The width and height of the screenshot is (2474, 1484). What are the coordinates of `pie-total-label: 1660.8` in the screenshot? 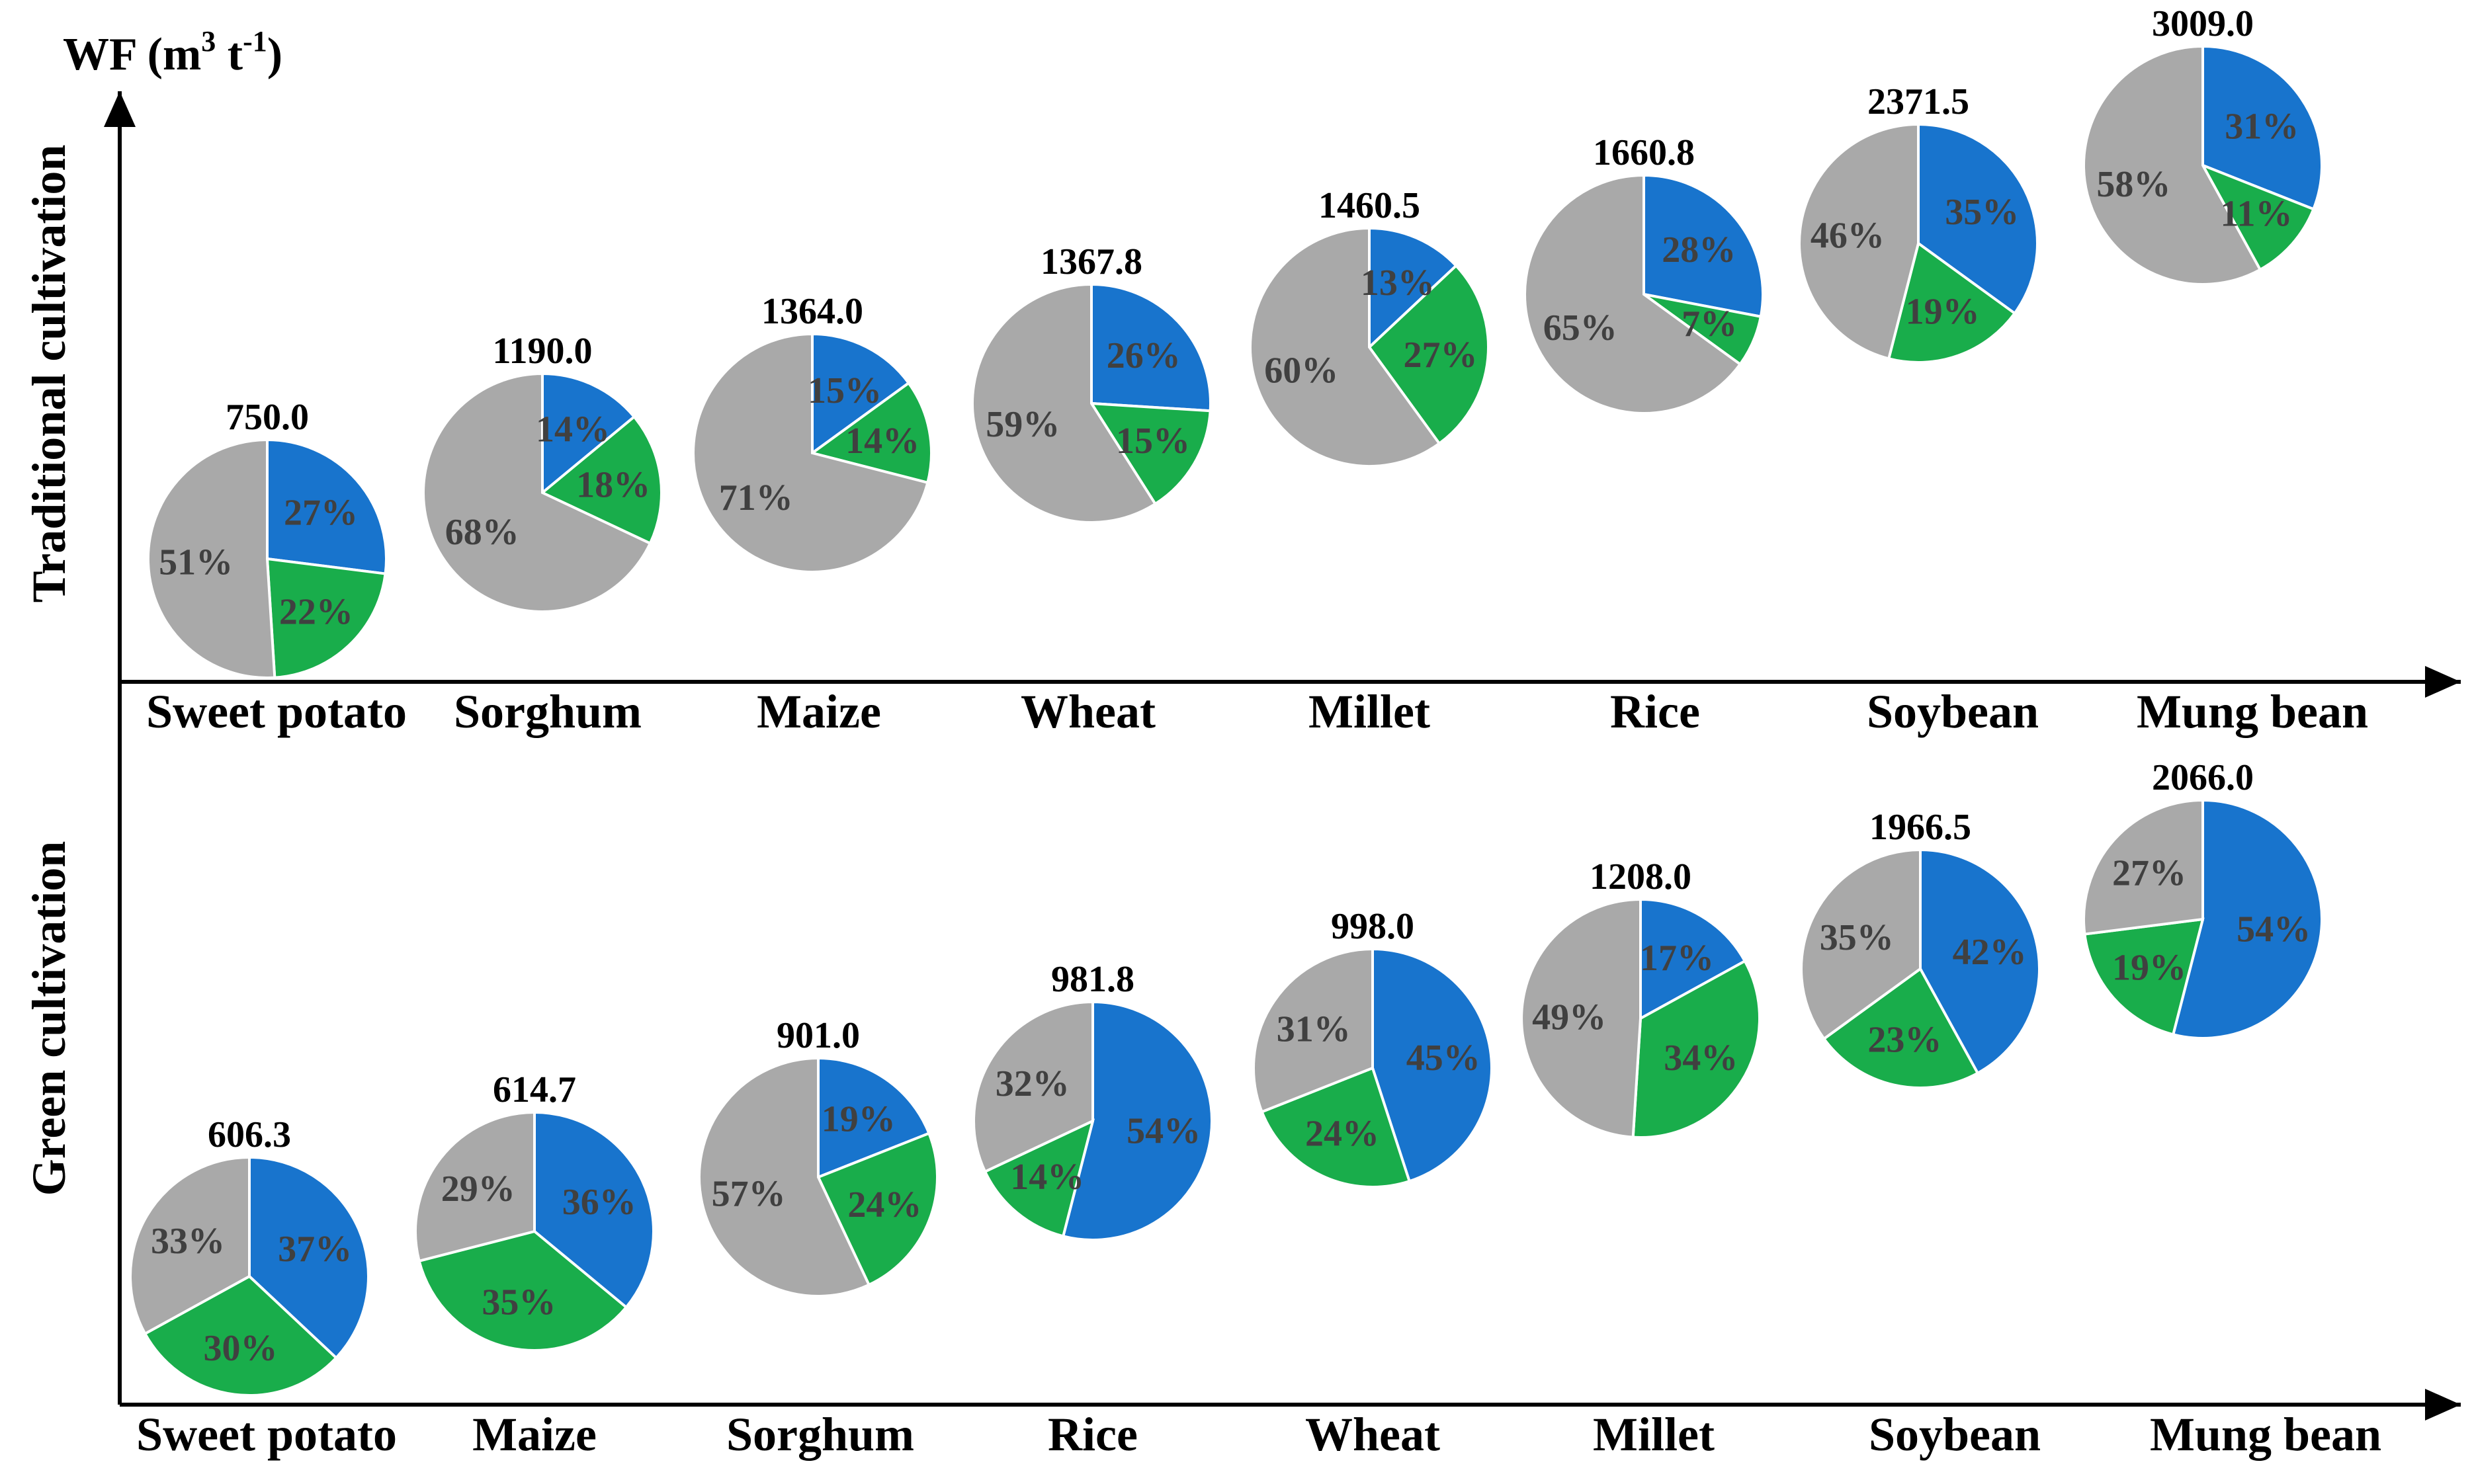 It's located at (1644, 152).